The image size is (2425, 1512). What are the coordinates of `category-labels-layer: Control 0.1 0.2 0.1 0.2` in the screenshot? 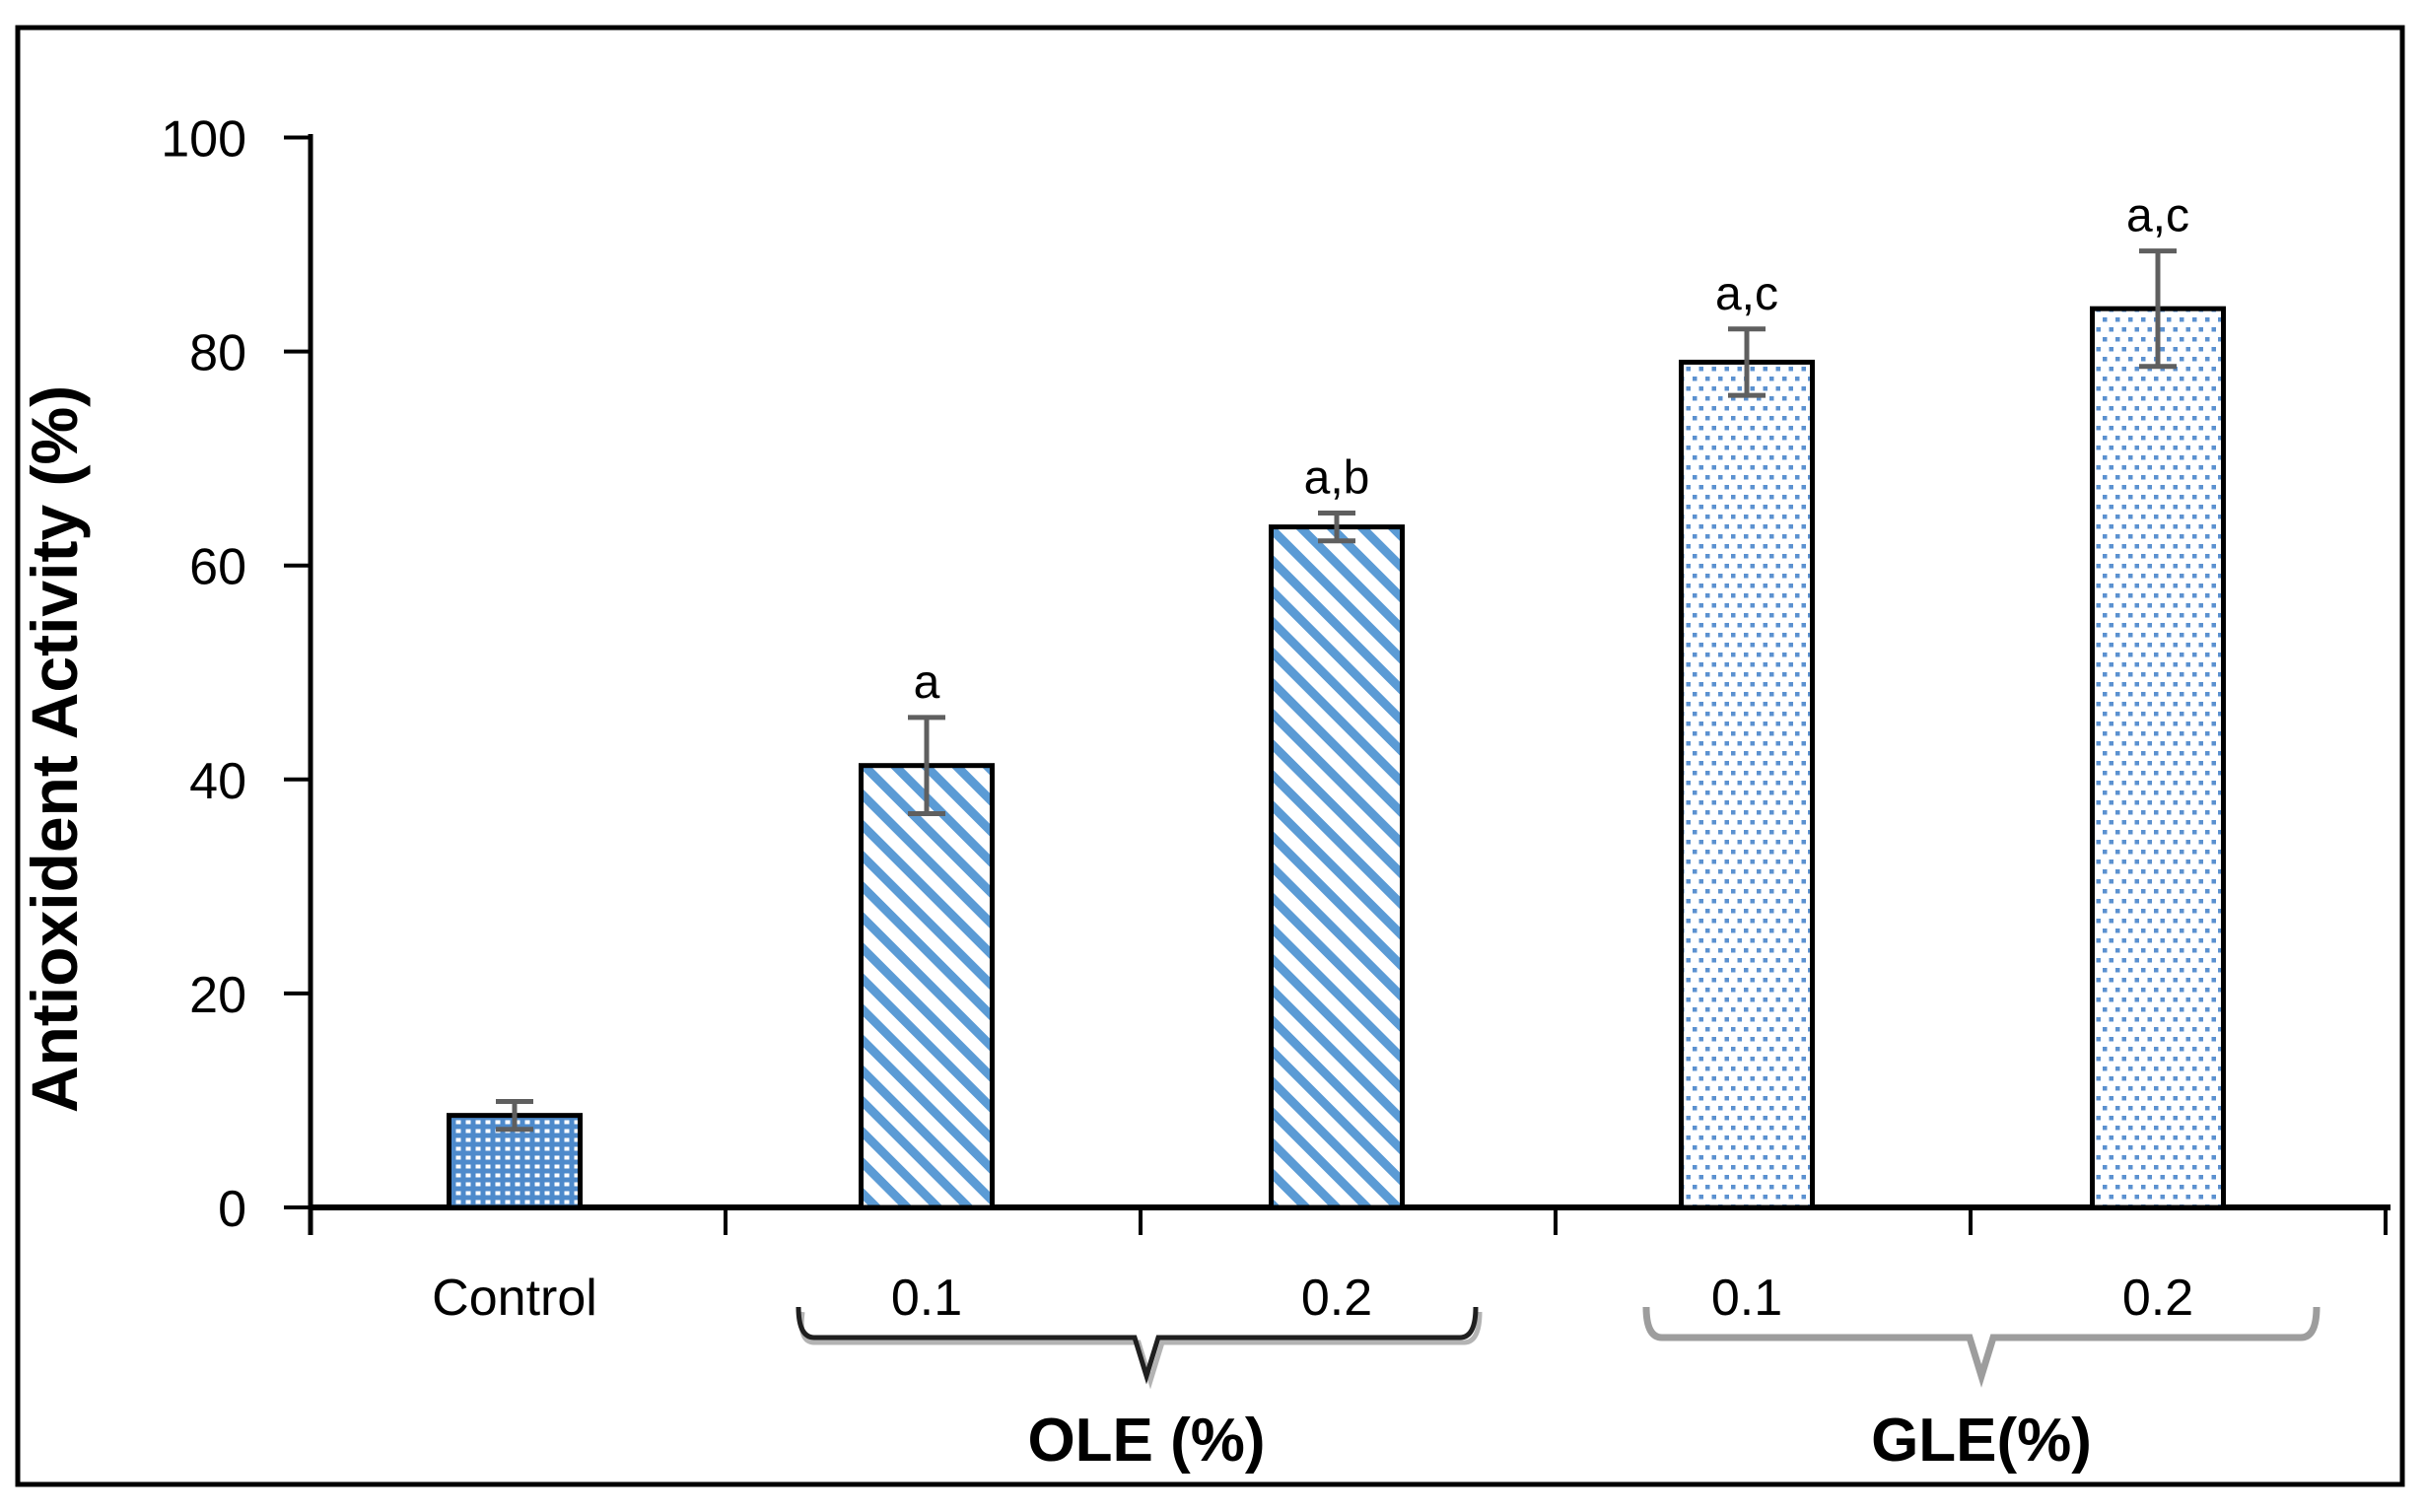 It's located at (1312, 1299).